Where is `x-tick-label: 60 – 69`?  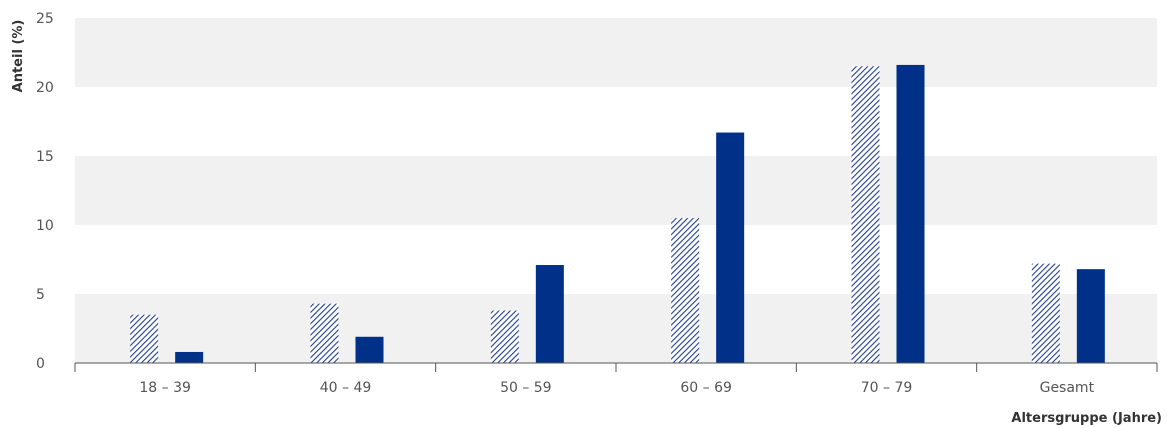 x-tick-label: 60 – 69 is located at coordinates (706, 388).